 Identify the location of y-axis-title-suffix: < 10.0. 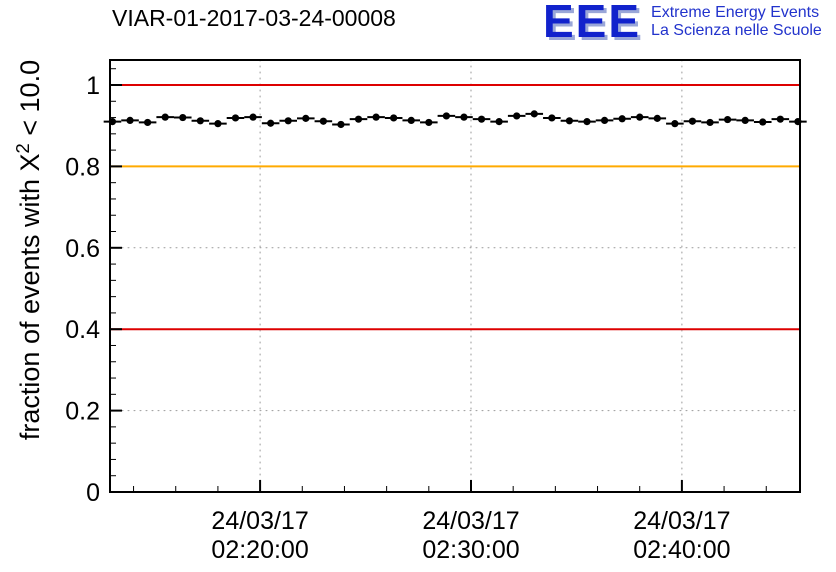
(30, 101).